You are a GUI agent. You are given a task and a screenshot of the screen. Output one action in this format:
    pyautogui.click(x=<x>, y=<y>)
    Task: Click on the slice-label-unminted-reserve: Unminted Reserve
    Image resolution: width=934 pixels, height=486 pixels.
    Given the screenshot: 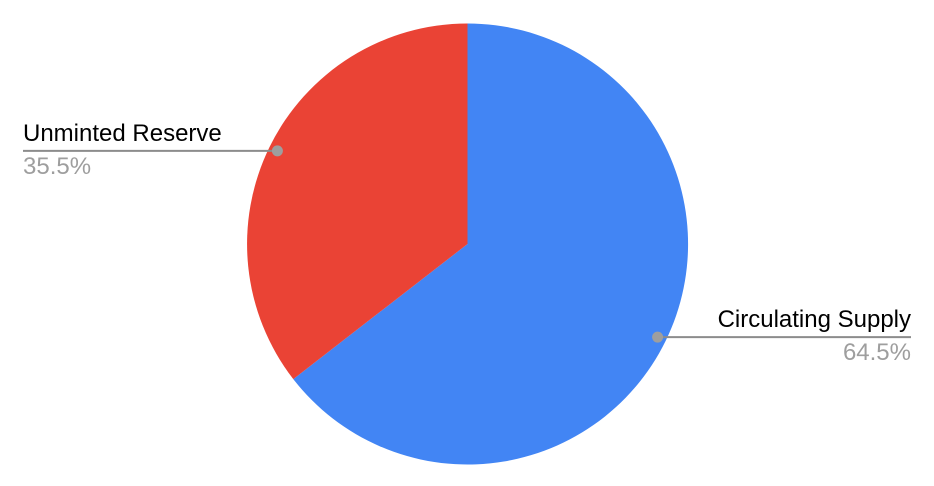 What is the action you would take?
    pyautogui.click(x=122, y=133)
    